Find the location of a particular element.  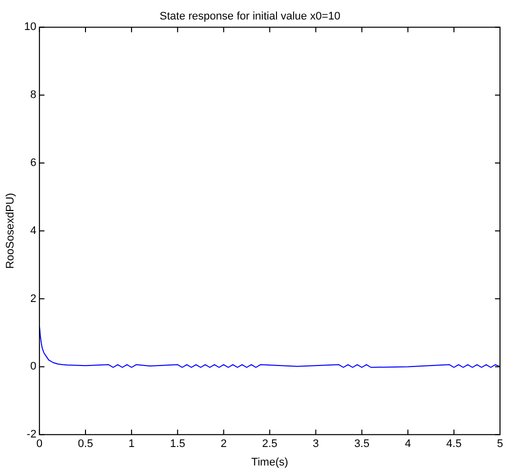

x-axis-title: Time(s) is located at coordinates (269, 462).